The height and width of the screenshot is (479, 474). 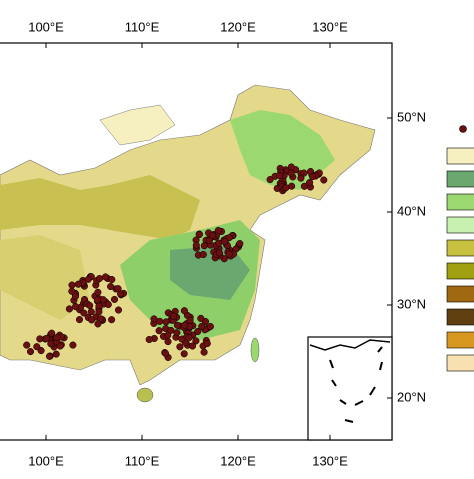 I want to click on inset-frame, so click(x=350, y=388).